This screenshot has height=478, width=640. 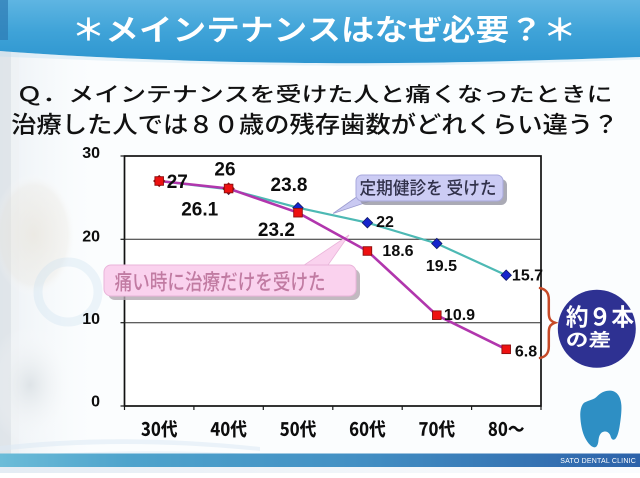 What do you see at coordinates (385, 222) in the screenshot?
I see `svg-text: 22` at bounding box center [385, 222].